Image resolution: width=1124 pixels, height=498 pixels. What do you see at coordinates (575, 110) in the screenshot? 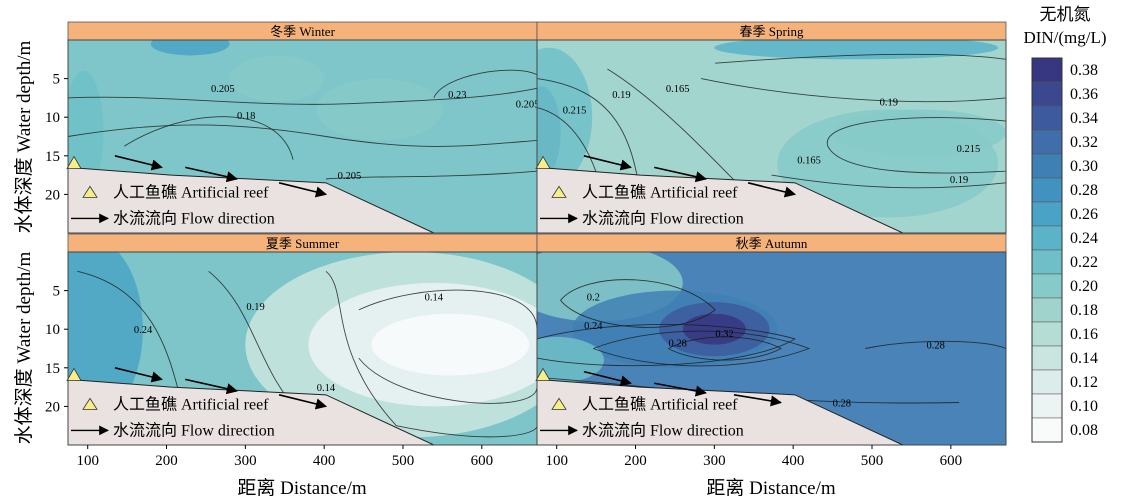
I see `contour-label: 0.215` at bounding box center [575, 110].